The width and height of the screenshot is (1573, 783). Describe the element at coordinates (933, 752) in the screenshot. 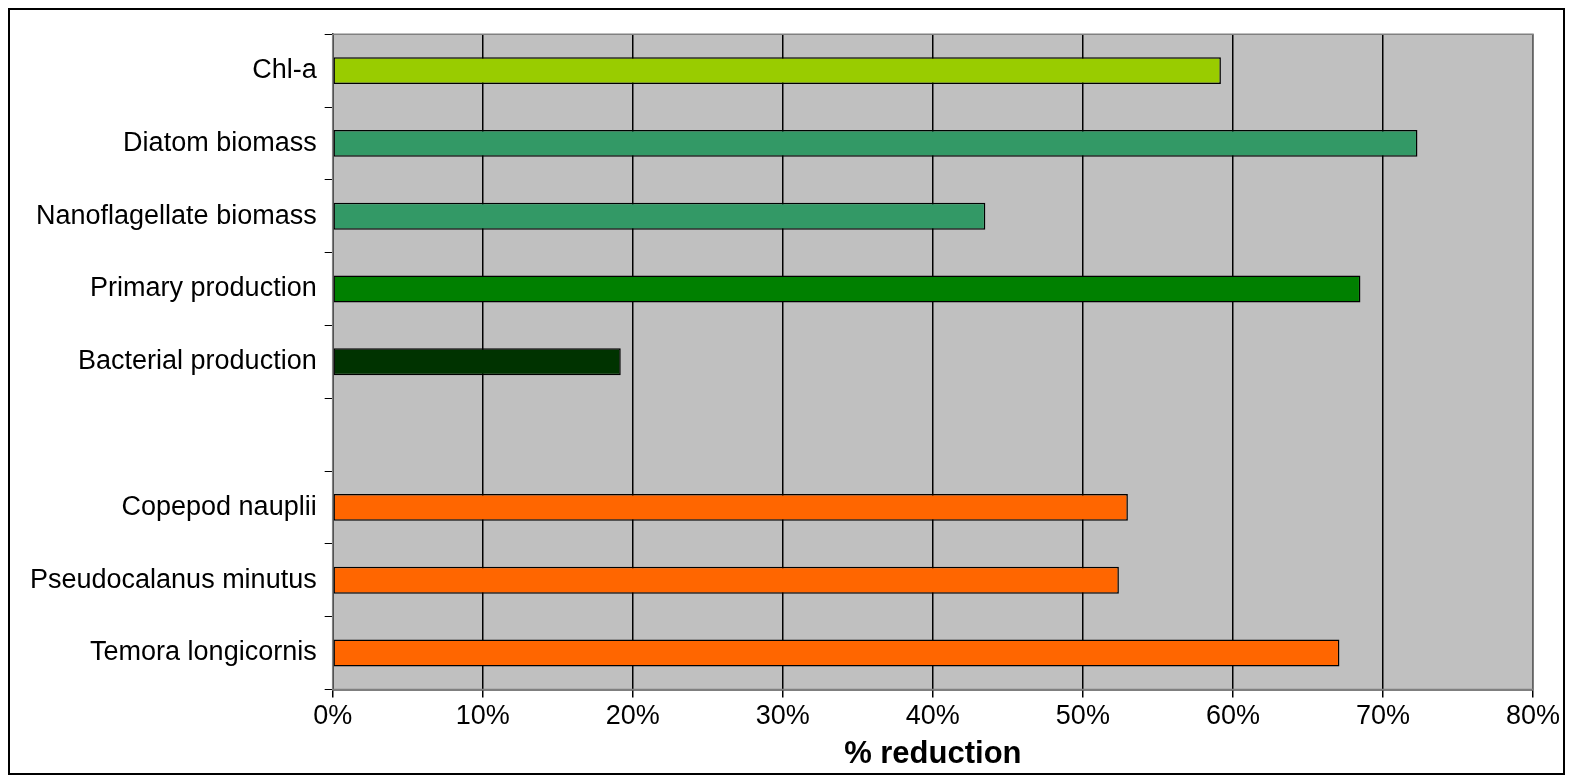

I see `x-axis-title: % reduction` at that location.